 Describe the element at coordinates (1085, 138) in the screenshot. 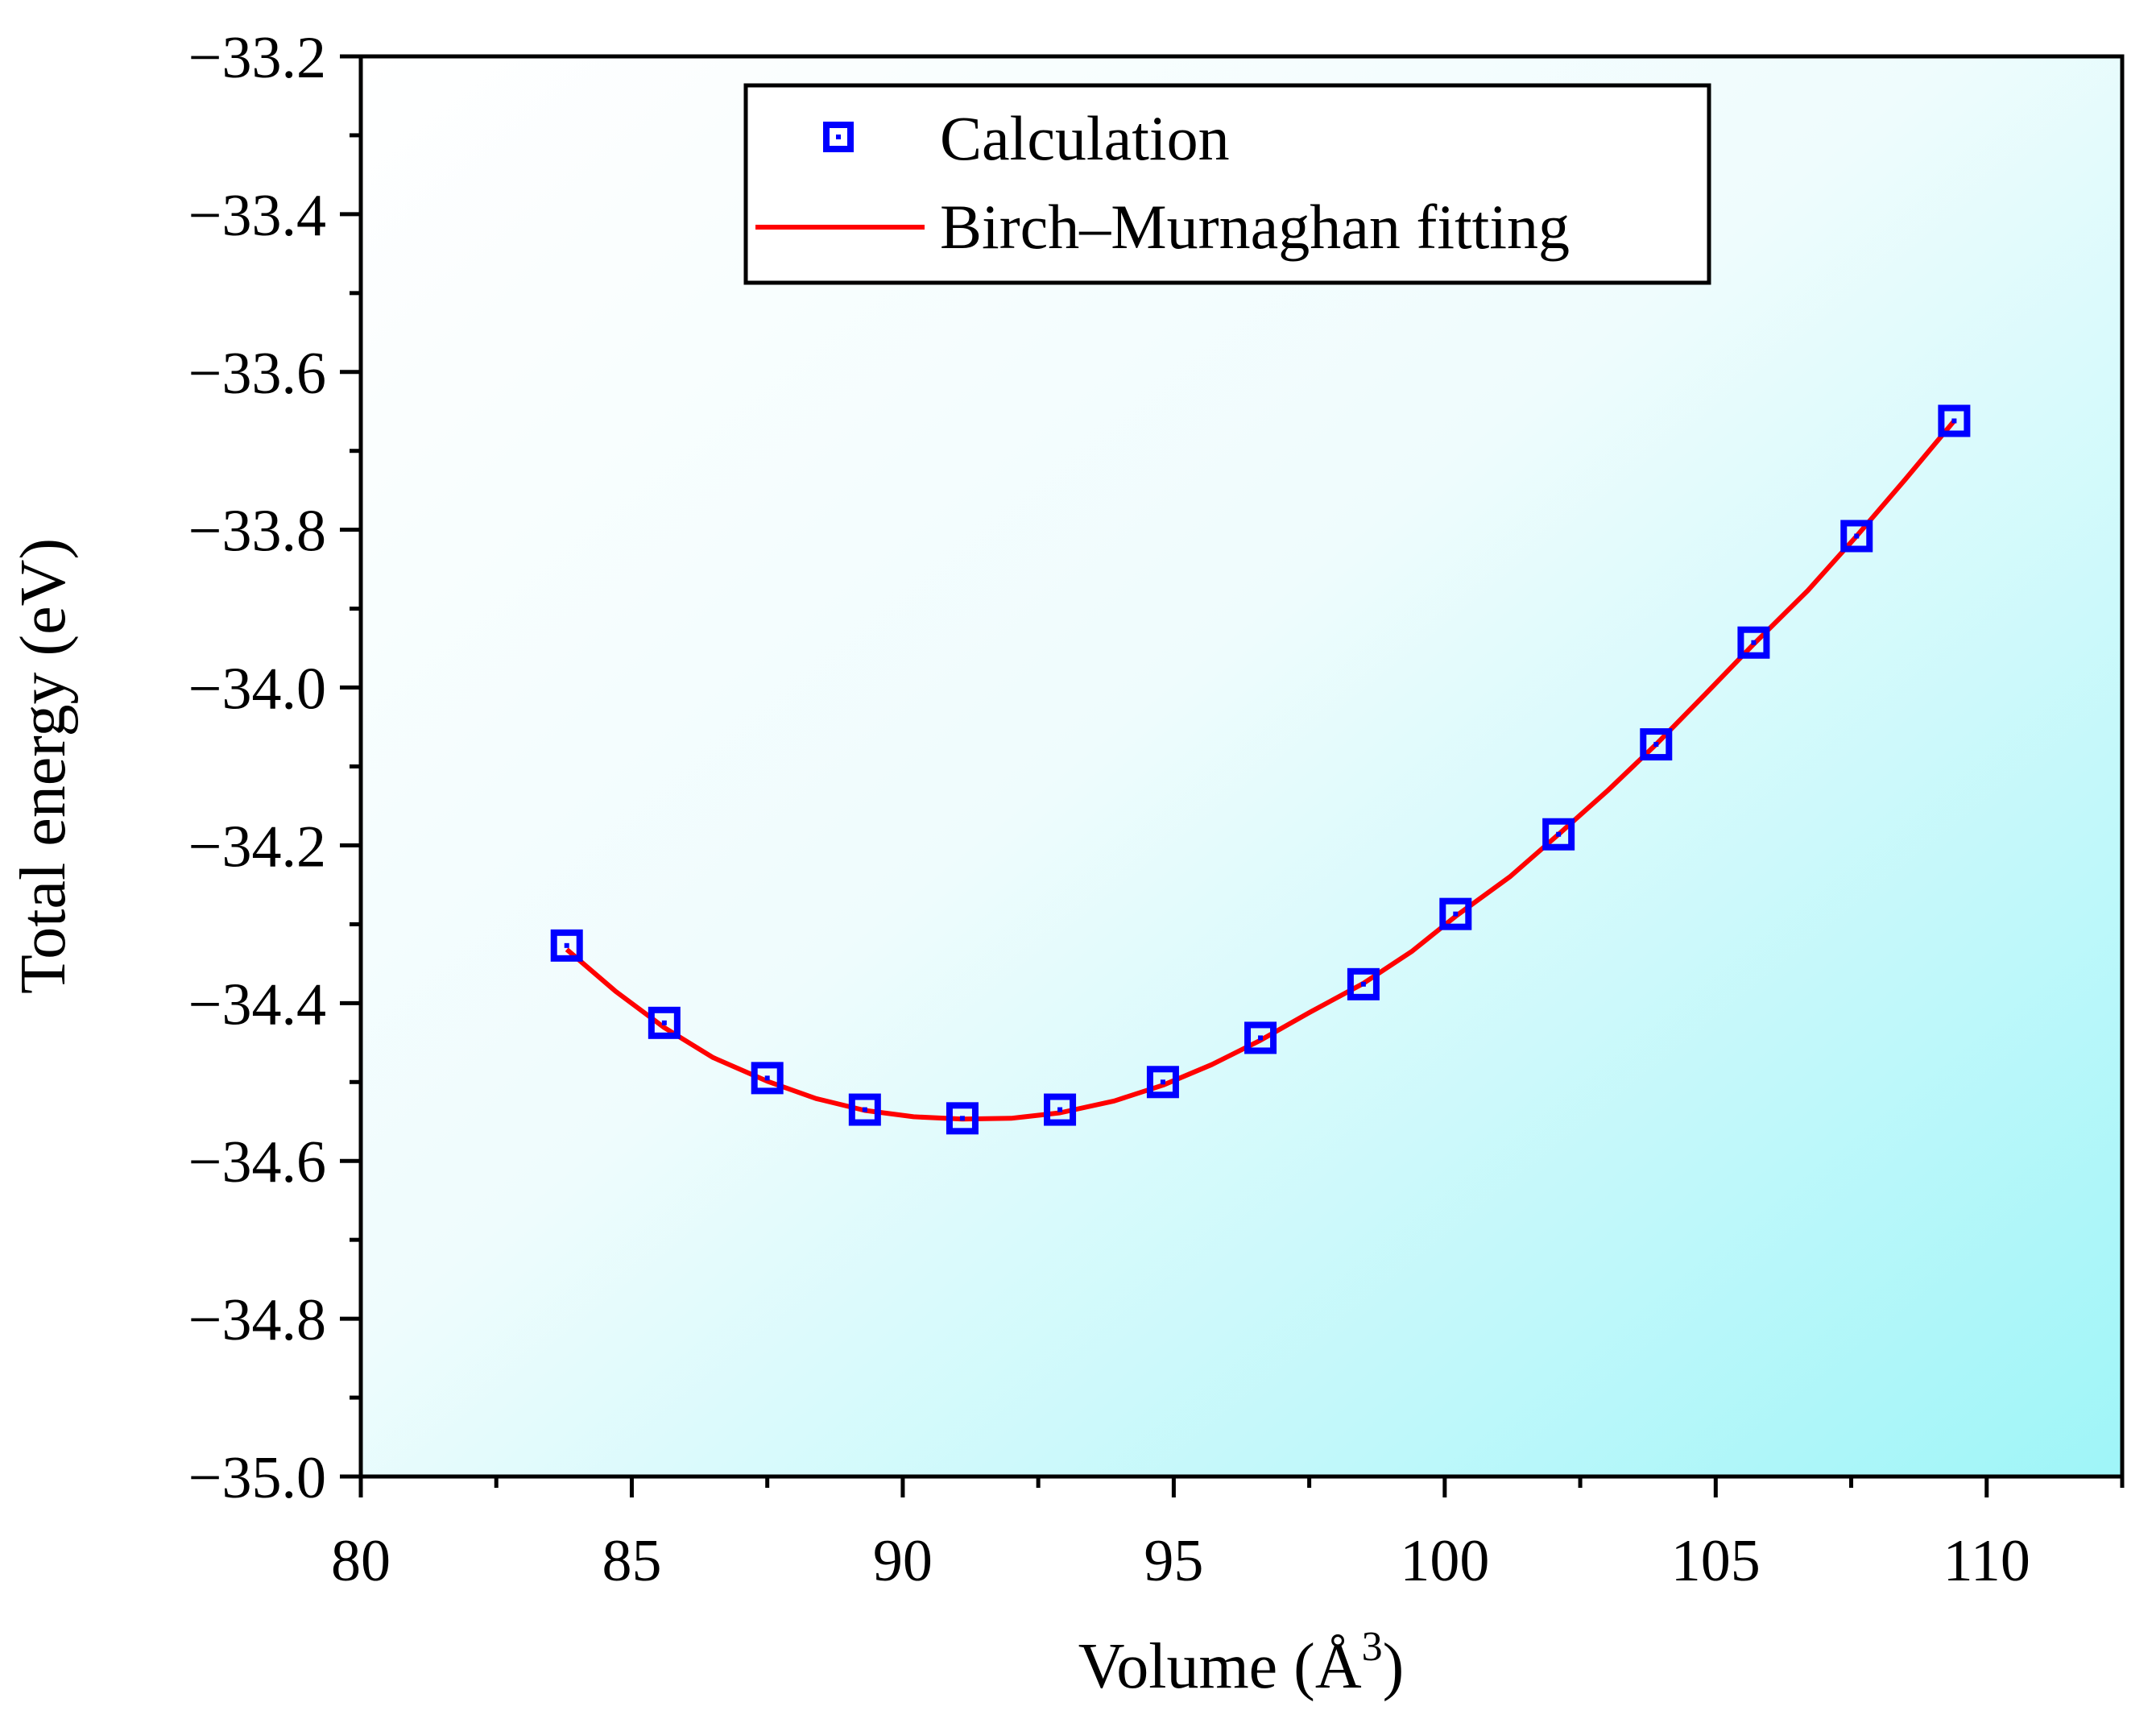

I see `legend-label-calculation: Calculation` at that location.